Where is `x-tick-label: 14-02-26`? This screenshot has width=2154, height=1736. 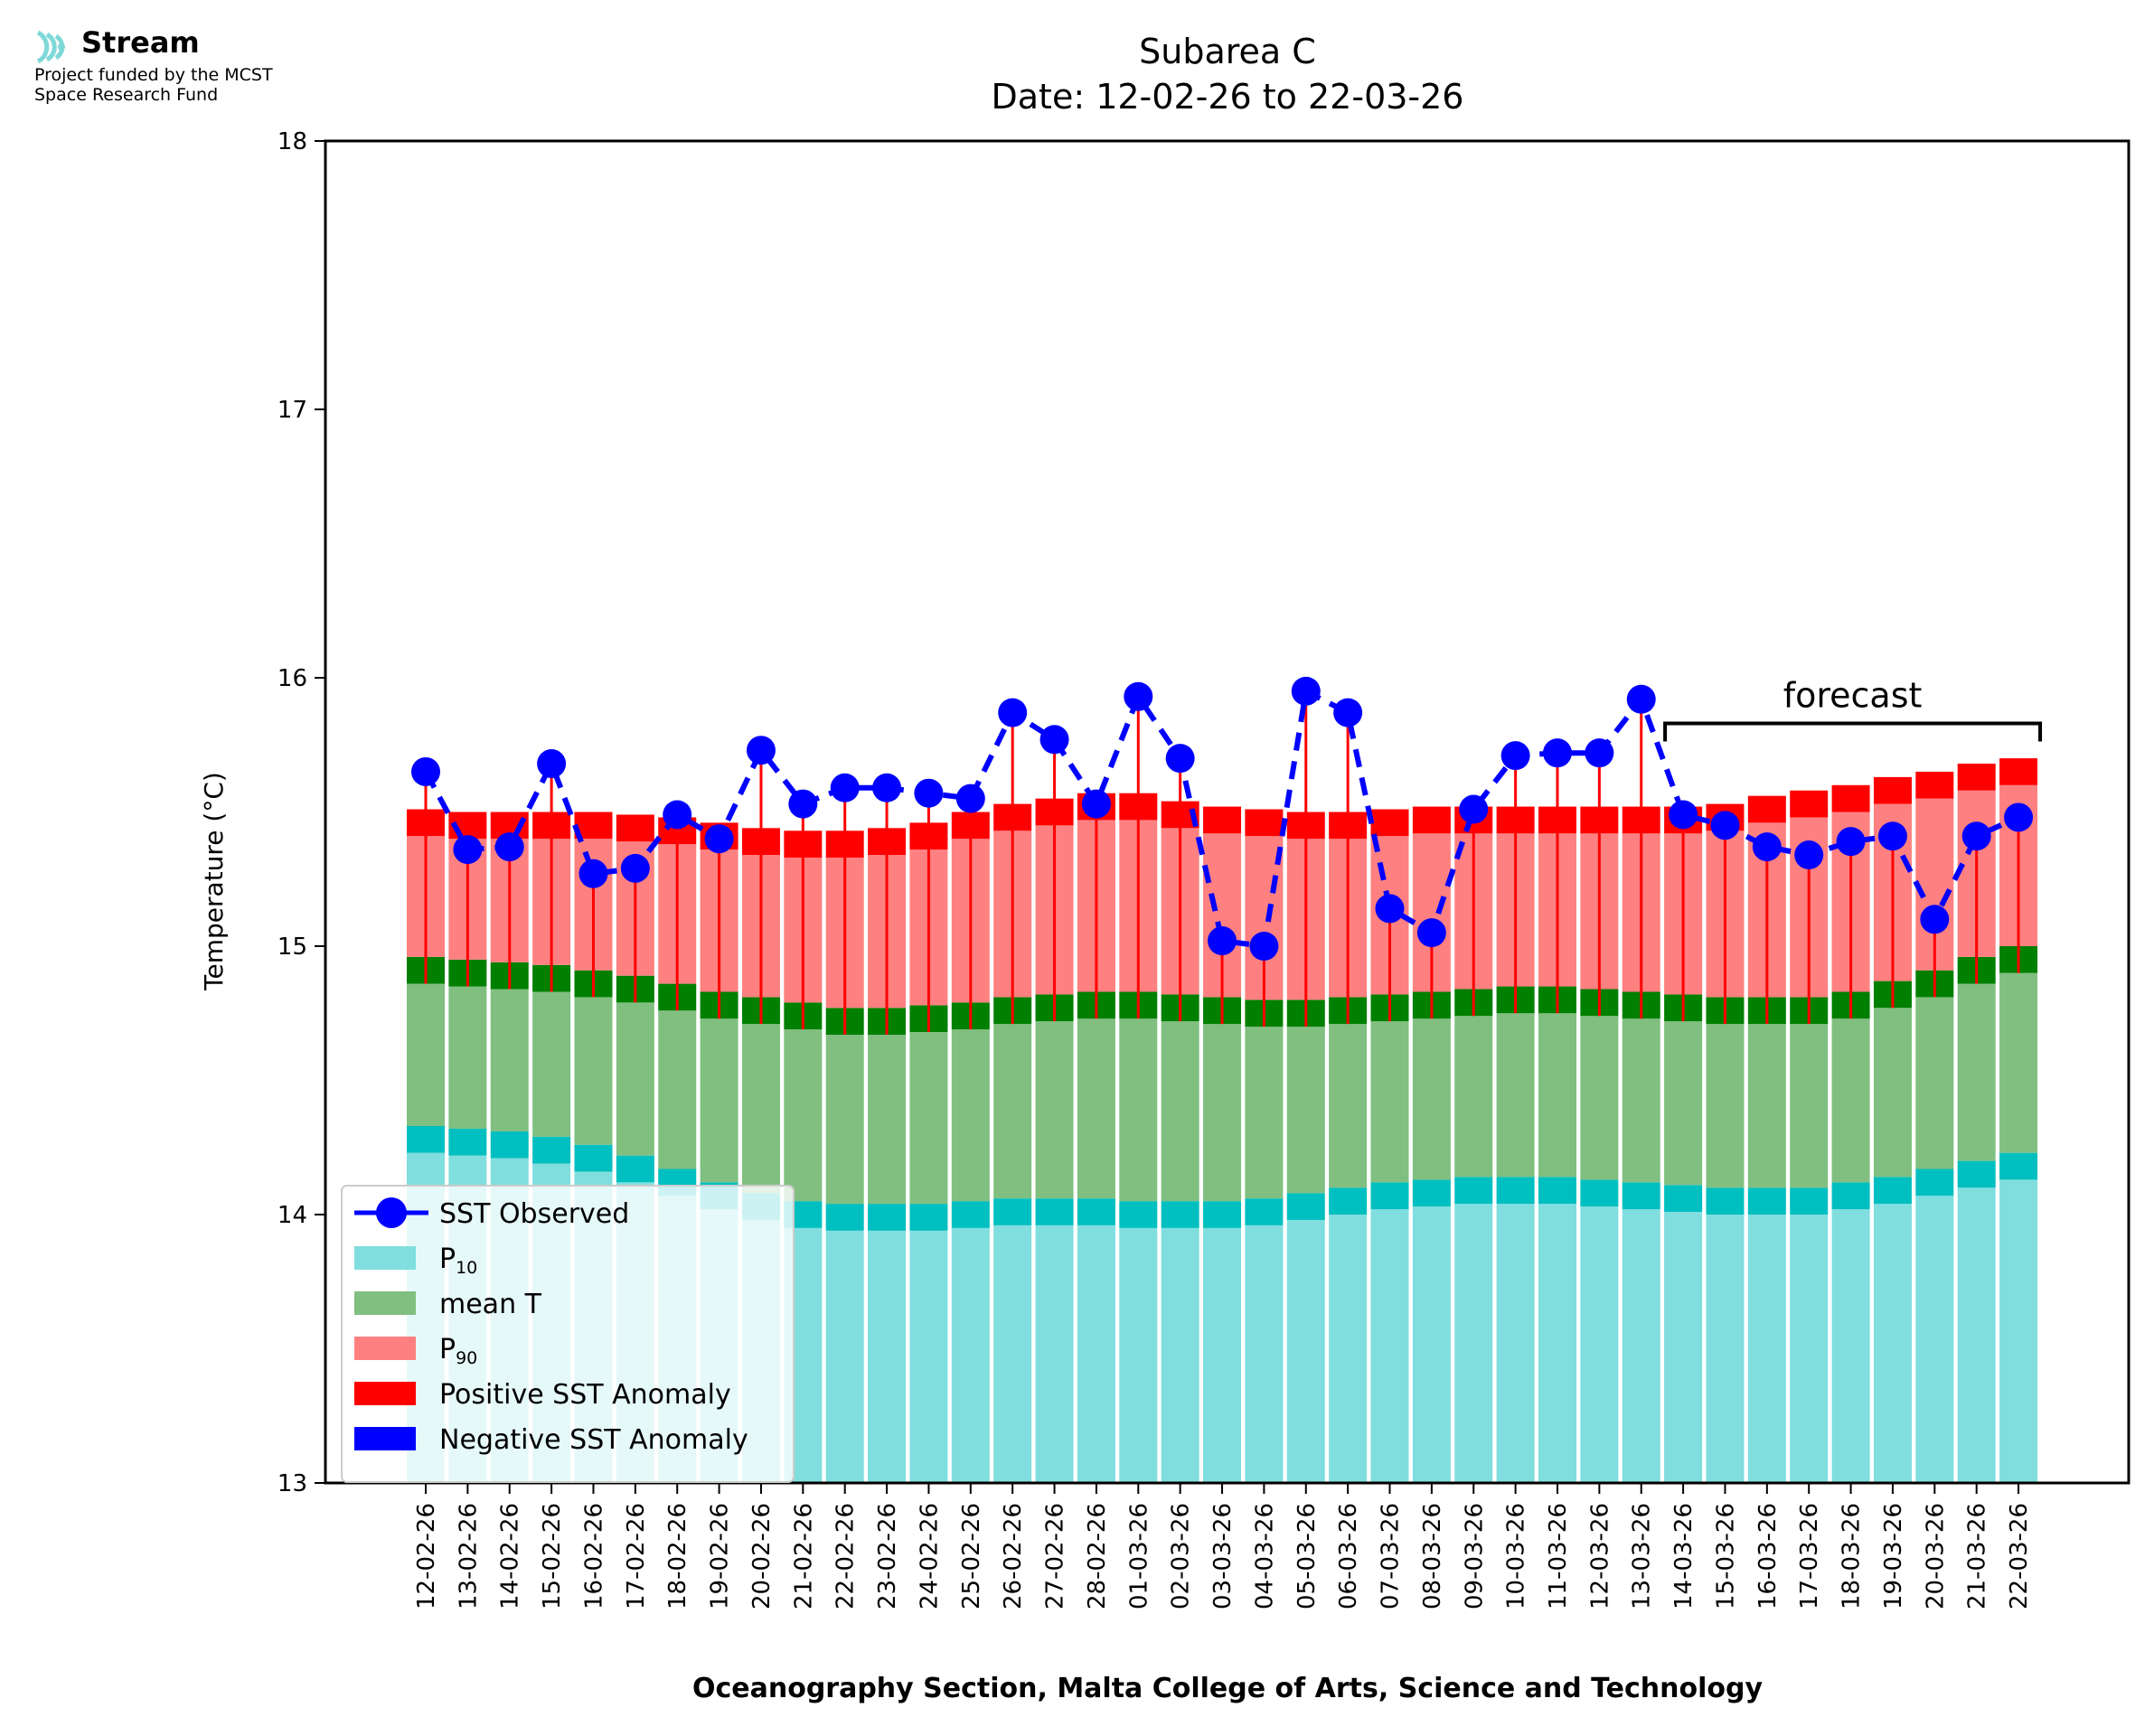
x-tick-label: 14-02-26 is located at coordinates (510, 1556).